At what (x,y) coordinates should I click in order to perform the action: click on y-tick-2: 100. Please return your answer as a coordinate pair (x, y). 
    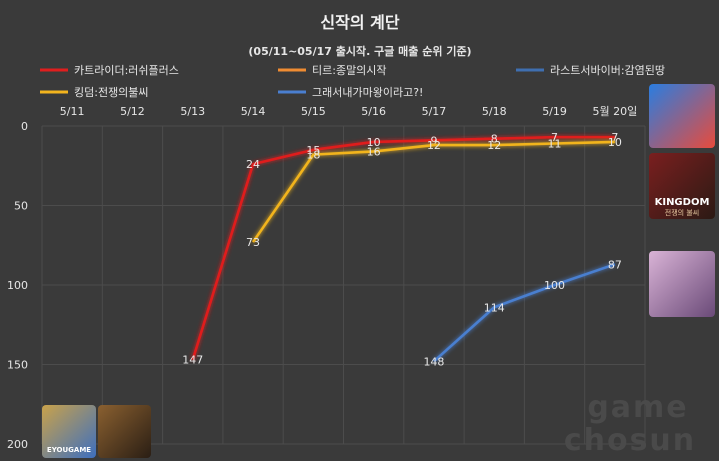
    Looking at the image, I should click on (17, 285).